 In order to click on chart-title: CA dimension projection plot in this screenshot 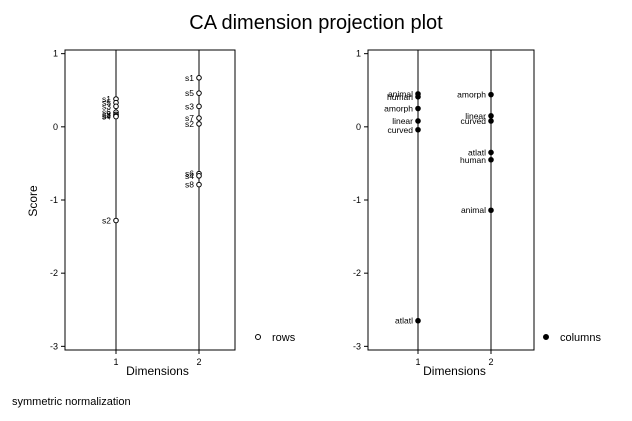, I will do `click(316, 23)`.